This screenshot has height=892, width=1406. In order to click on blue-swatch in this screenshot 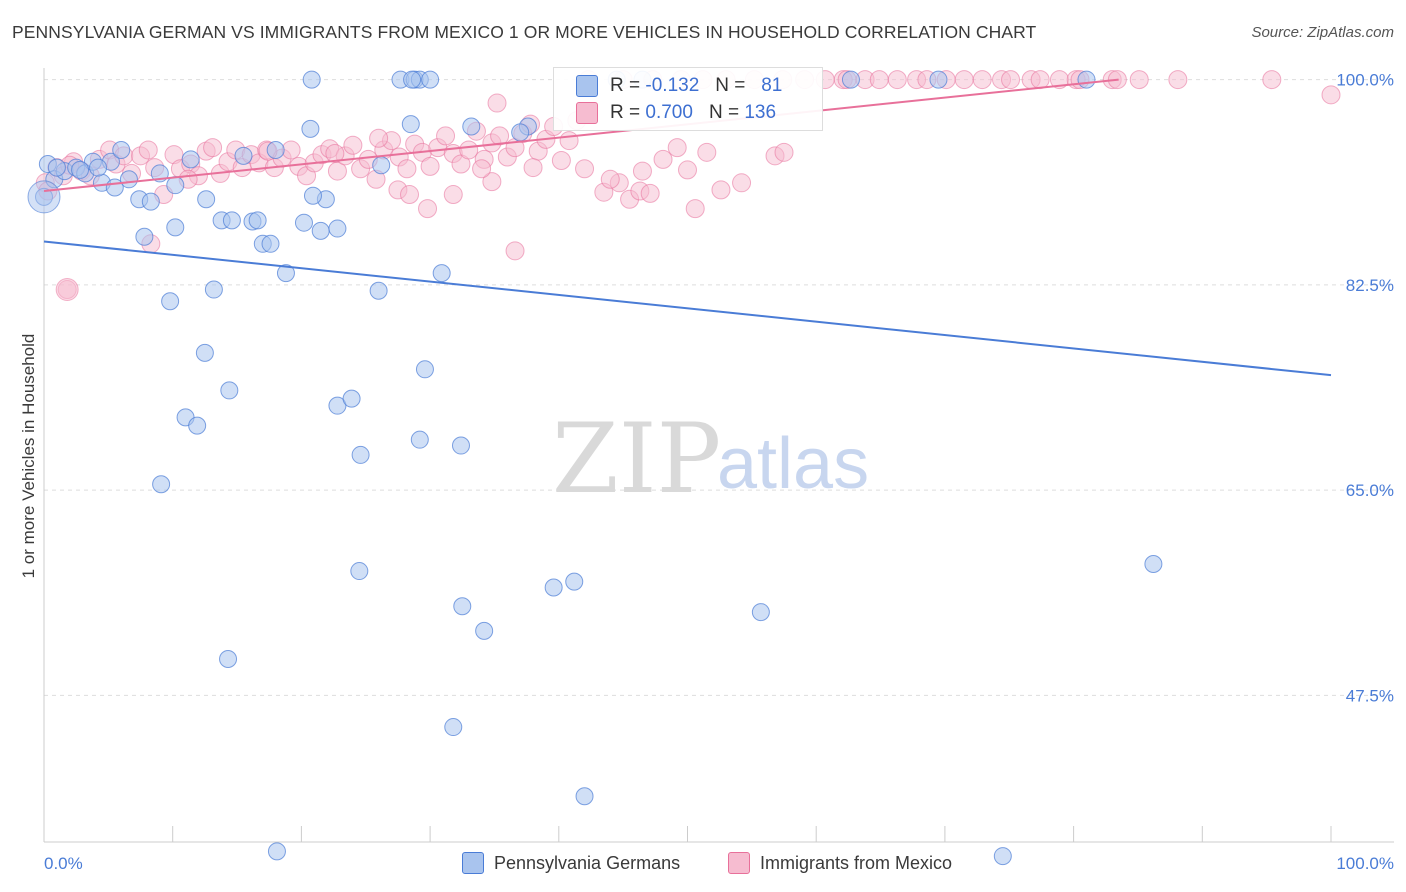, I will do `click(587, 86)`.